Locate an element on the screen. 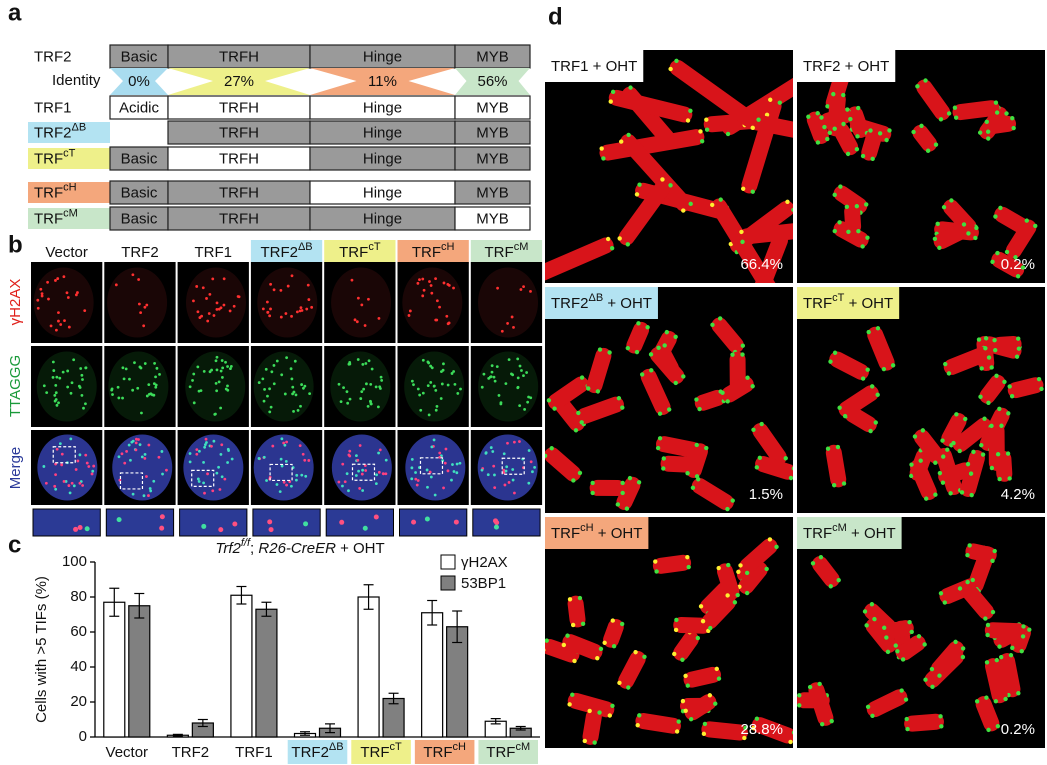  domain-box is located at coordinates (492, 132).